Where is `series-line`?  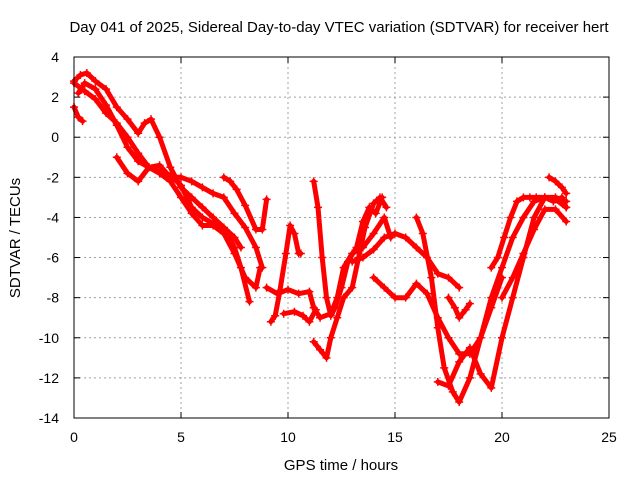
series-line is located at coordinates (557, 185).